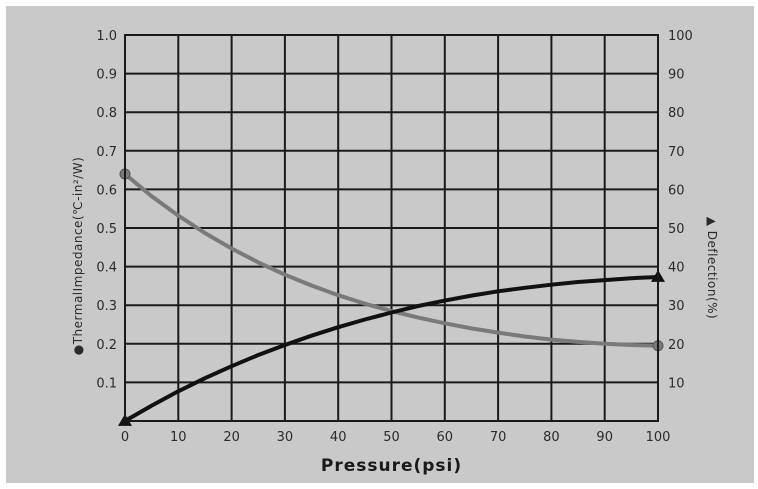 This screenshot has height=489, width=758. Describe the element at coordinates (676, 75) in the screenshot. I see `right-y-tick-label: 90` at that location.